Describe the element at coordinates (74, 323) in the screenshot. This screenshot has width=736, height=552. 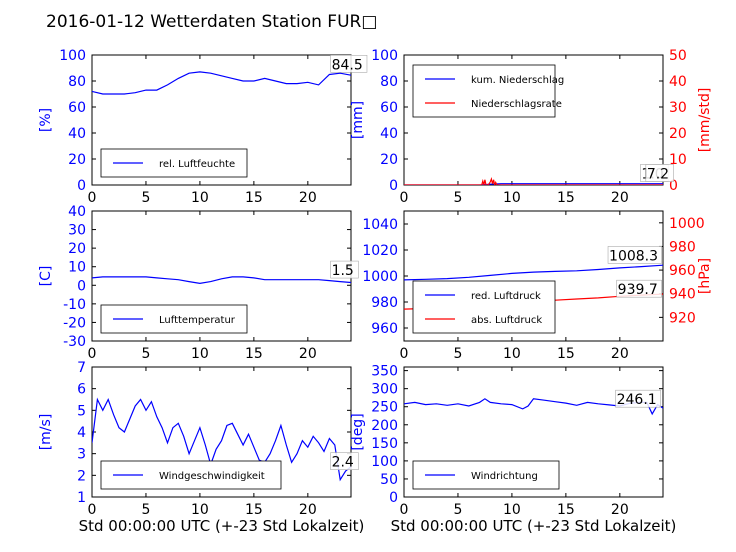
I see `temperature-ytick-label: -20` at that location.